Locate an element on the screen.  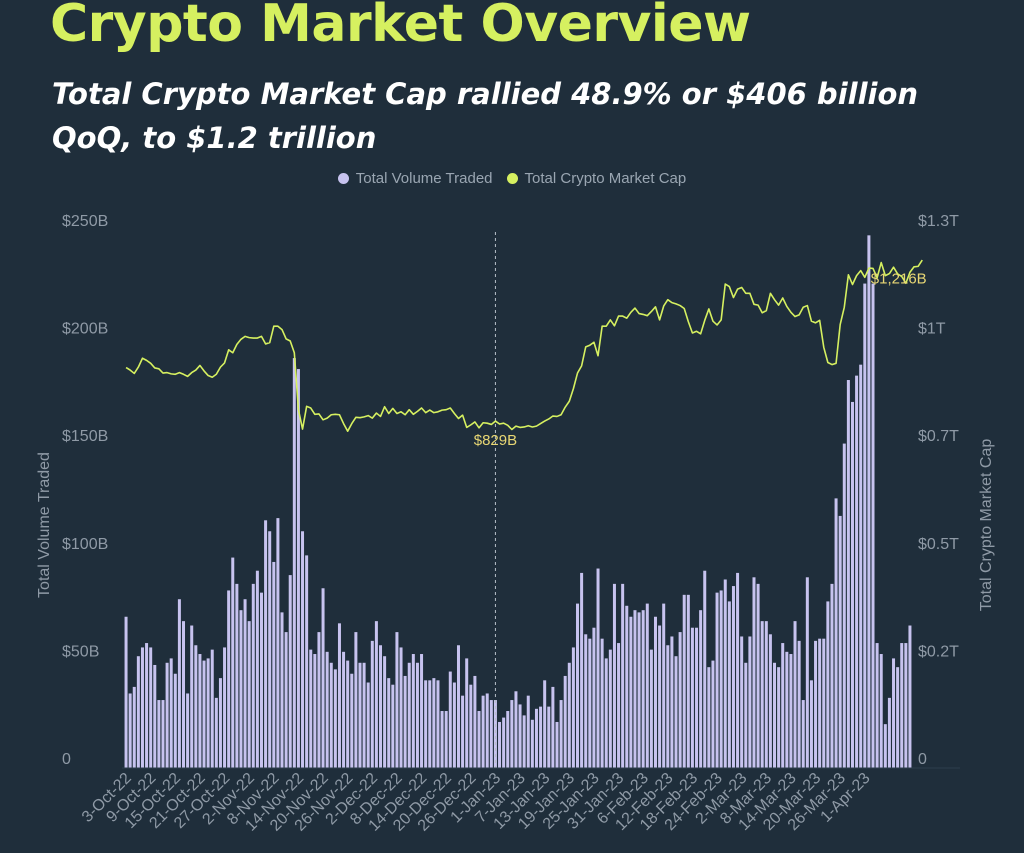
right-axis-title: Total Crypto Market Cap is located at coordinates (986, 525).